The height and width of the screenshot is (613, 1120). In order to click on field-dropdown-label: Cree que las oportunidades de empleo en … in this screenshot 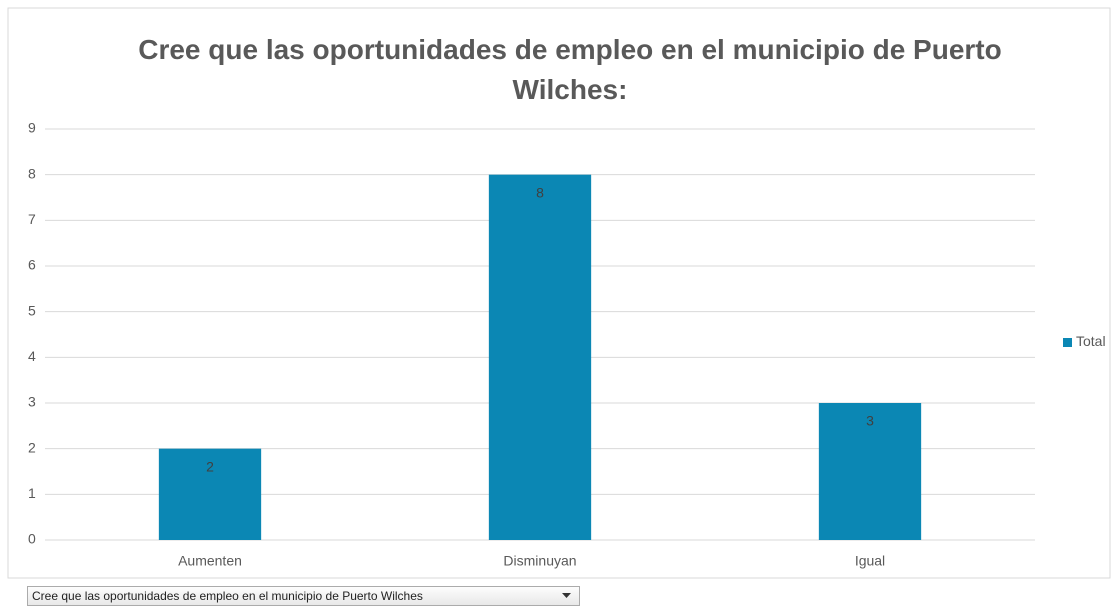, I will do `click(227, 596)`.